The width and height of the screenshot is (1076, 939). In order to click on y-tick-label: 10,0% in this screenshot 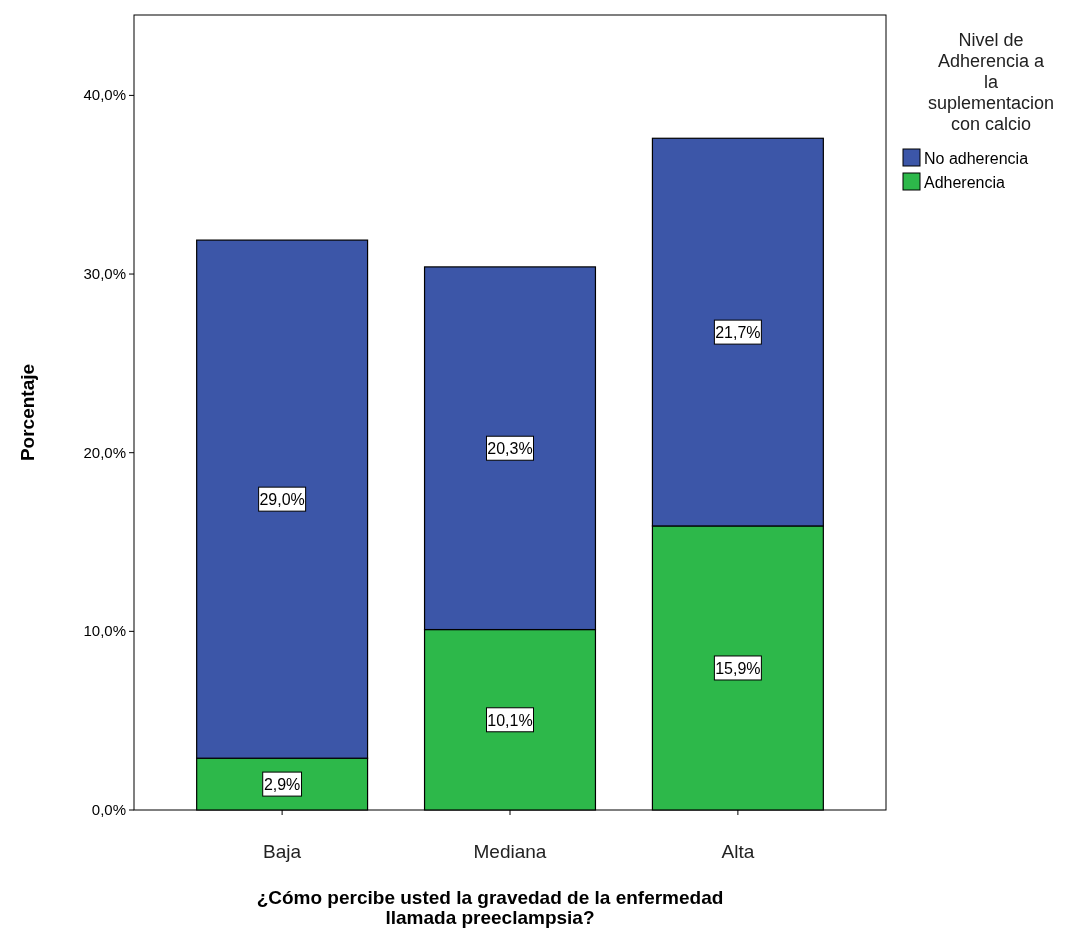, I will do `click(104, 631)`.